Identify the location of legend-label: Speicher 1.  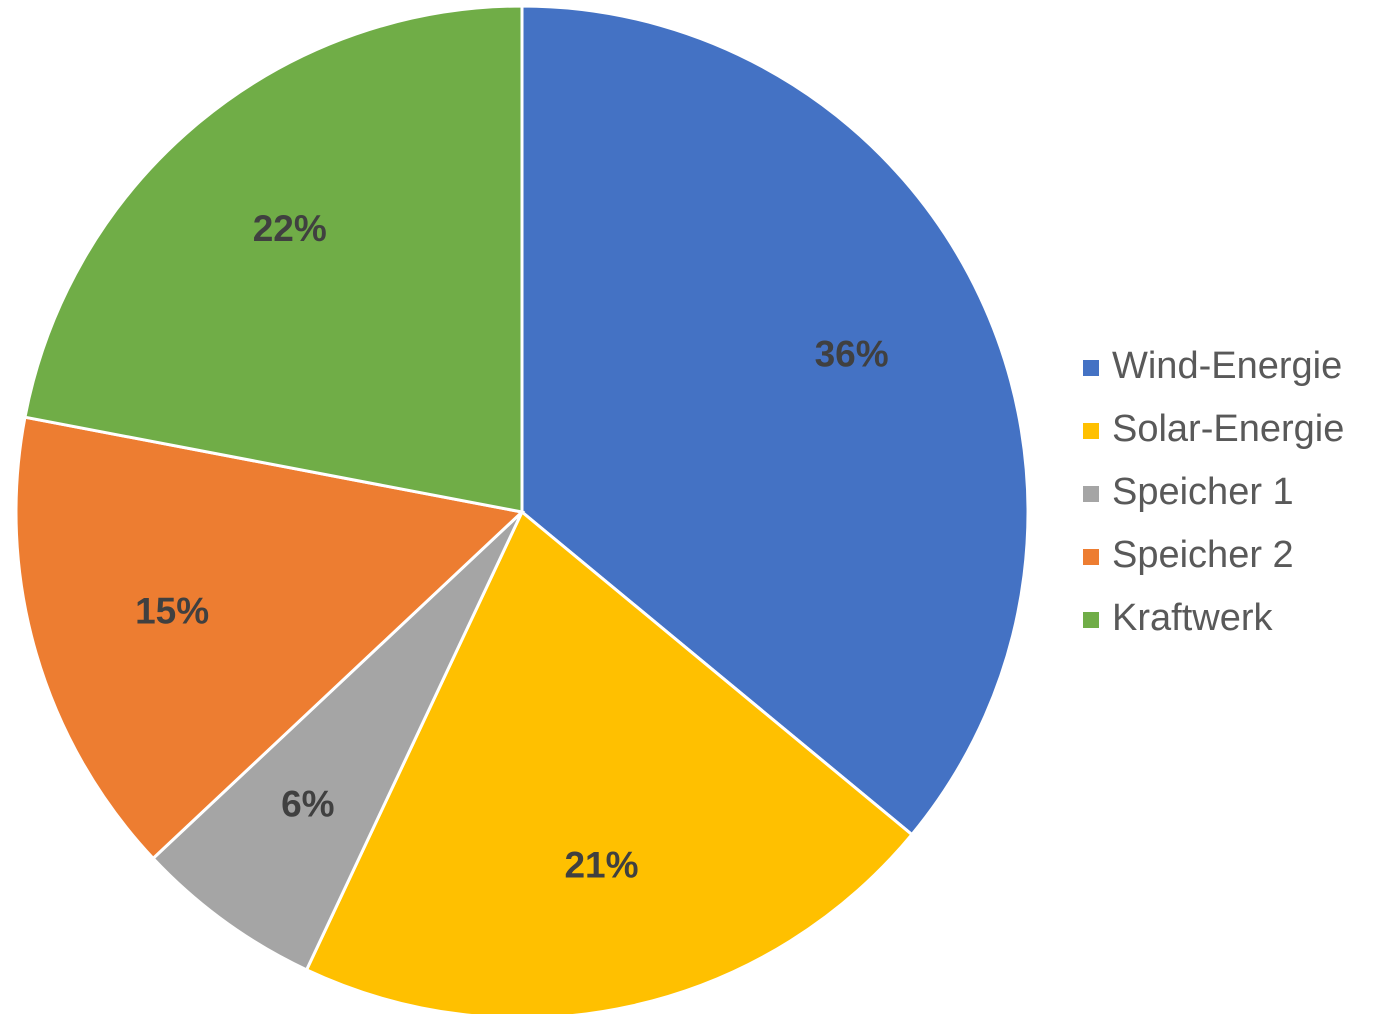
(1203, 492).